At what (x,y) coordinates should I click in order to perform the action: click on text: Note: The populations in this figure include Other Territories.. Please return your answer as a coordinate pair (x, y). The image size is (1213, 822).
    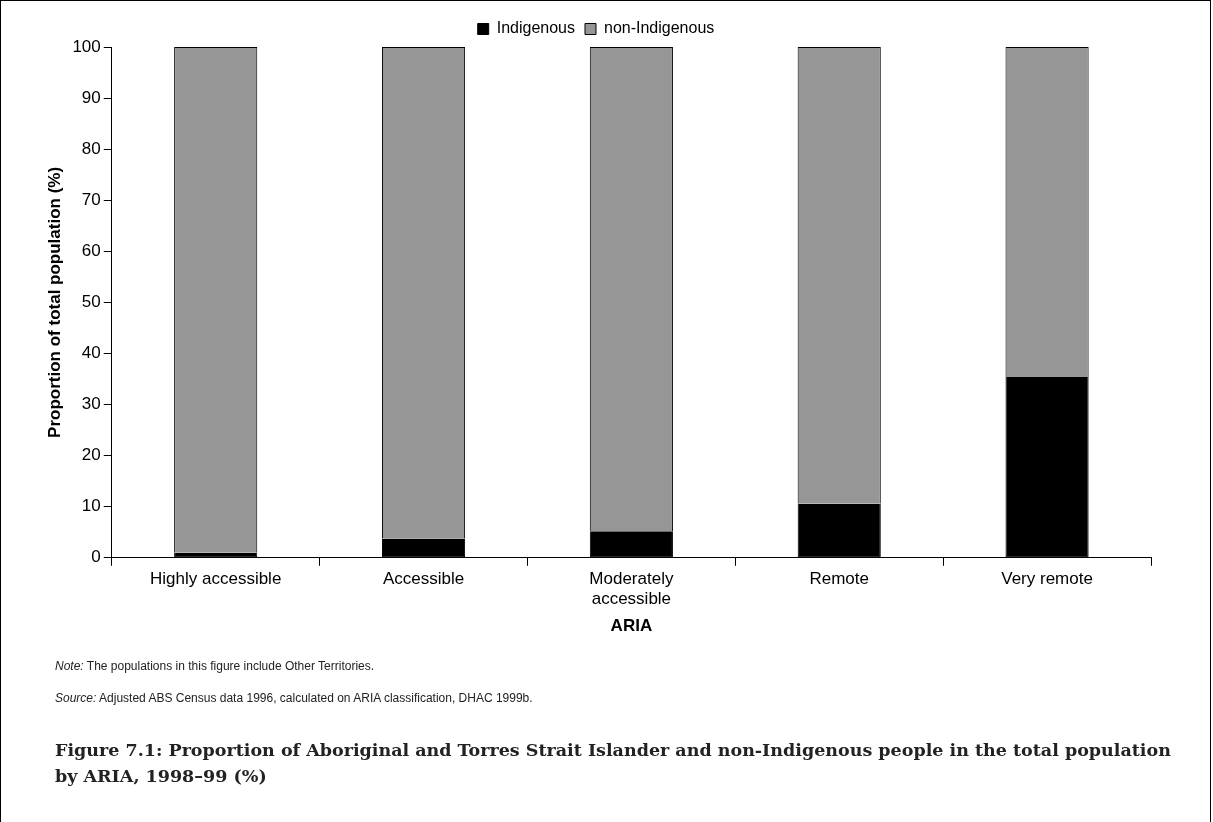
    Looking at the image, I should click on (215, 666).